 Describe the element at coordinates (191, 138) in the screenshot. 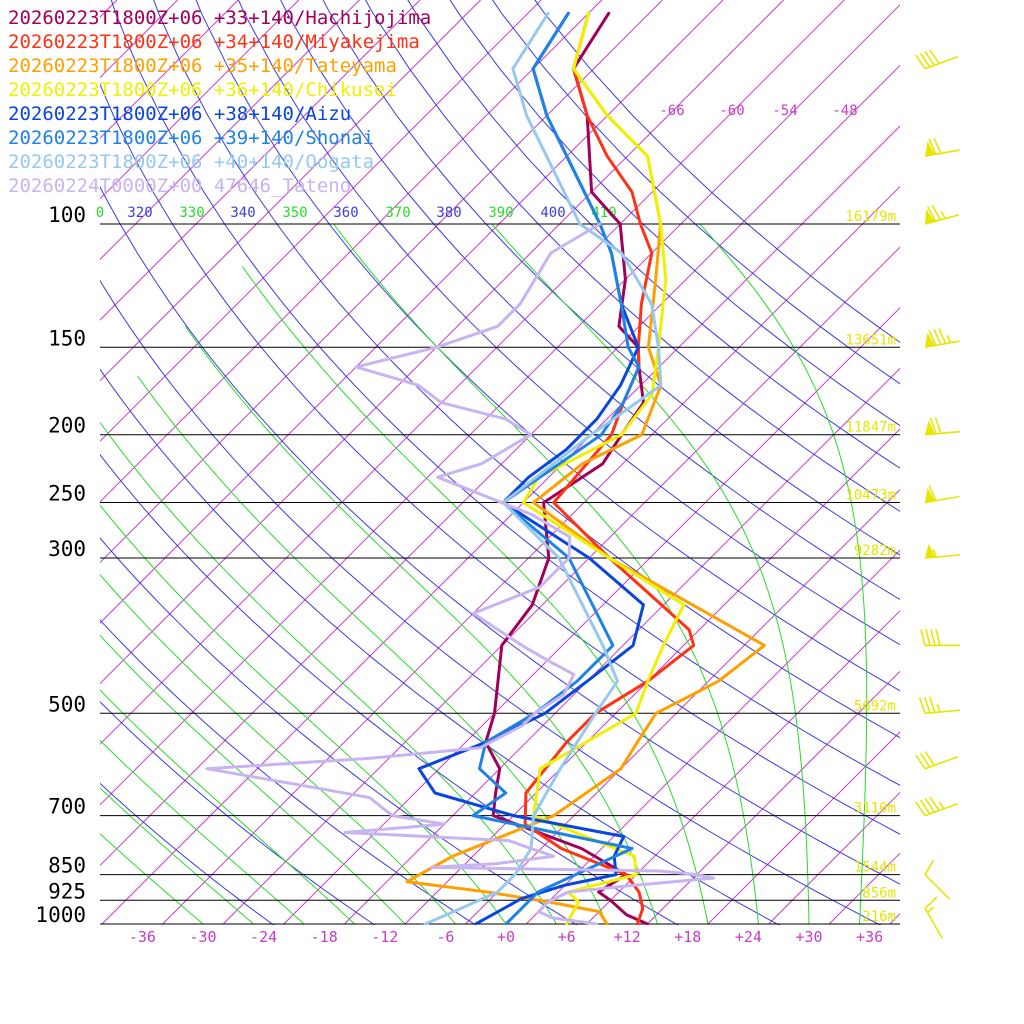

I see `legend-entry: 20260223T1800Z+06 +39+140/Shonai` at that location.